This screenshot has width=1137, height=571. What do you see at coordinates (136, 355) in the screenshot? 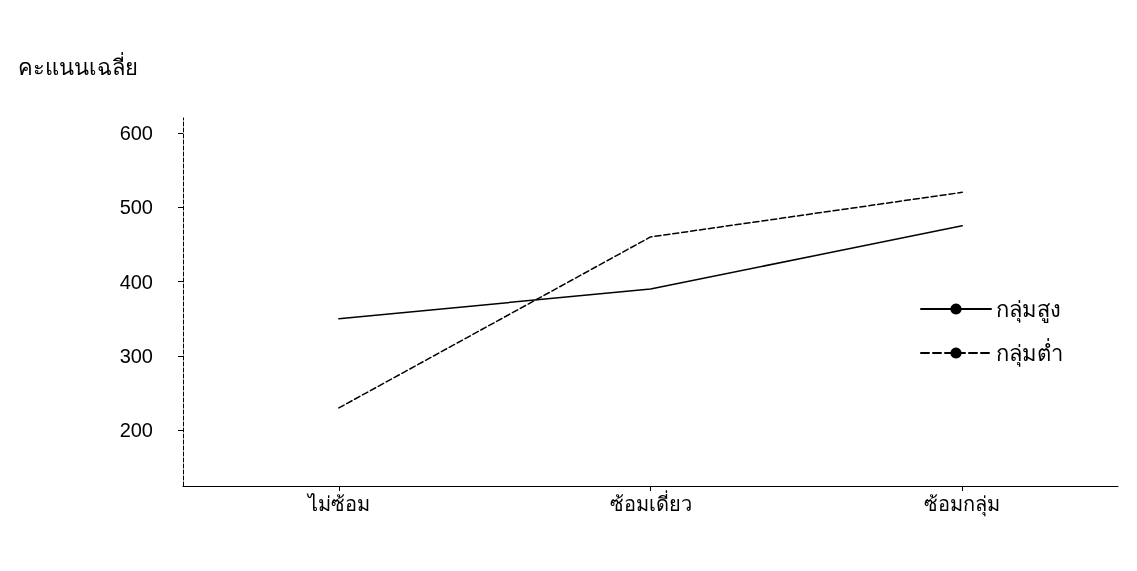
I see `y-tick-label: 300` at bounding box center [136, 355].